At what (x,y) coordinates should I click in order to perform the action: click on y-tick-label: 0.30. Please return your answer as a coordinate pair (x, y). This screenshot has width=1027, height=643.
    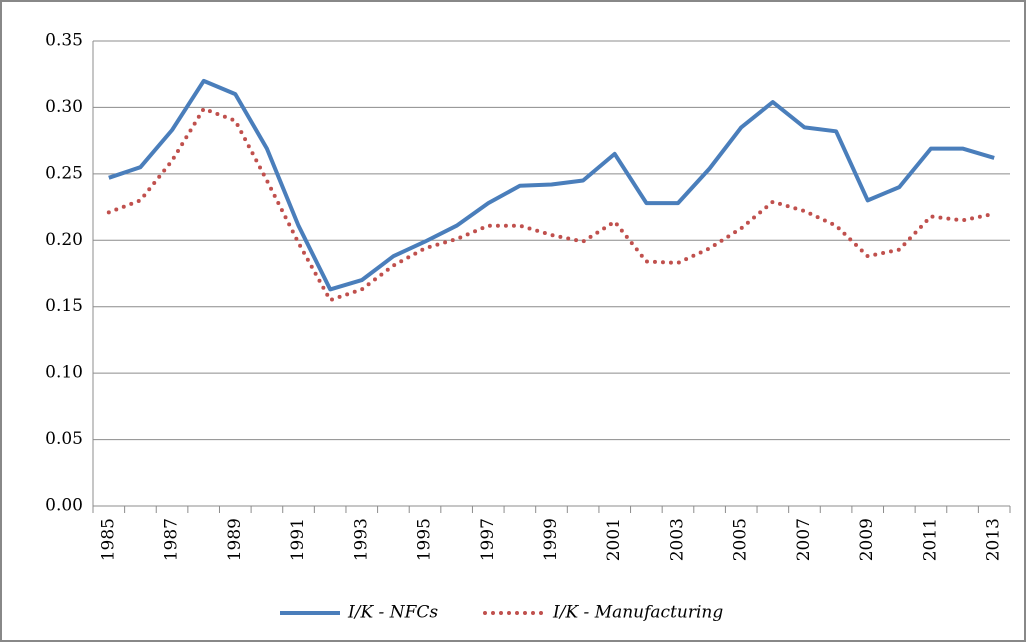
    Looking at the image, I should click on (64, 107).